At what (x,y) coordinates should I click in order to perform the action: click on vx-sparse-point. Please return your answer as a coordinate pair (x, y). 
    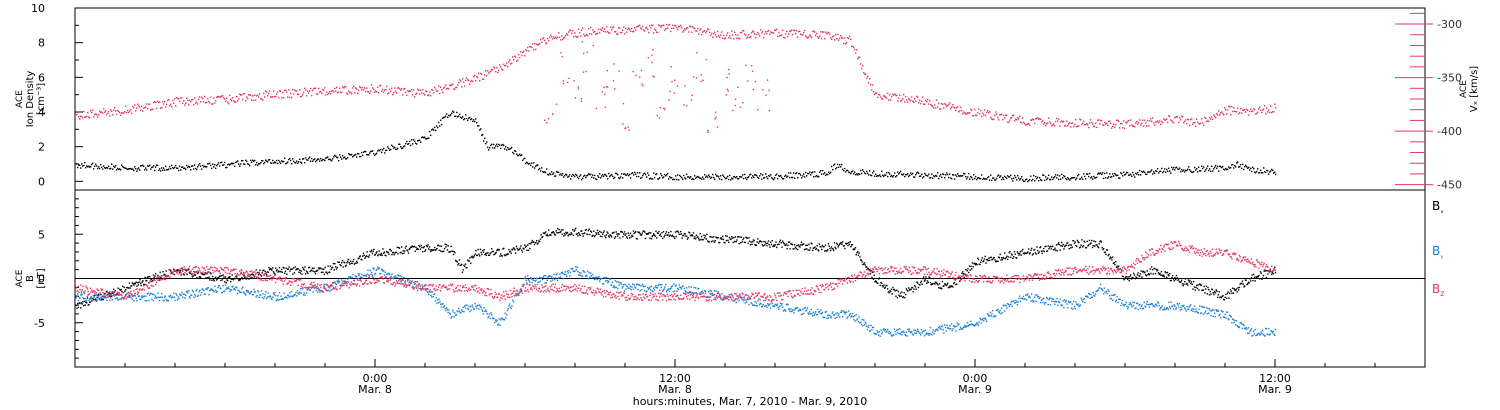
    Looking at the image, I should click on (581, 101).